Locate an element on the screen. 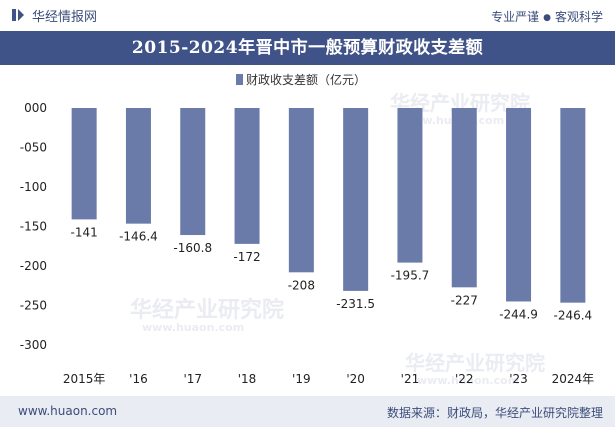  legend-swatch is located at coordinates (239, 79).